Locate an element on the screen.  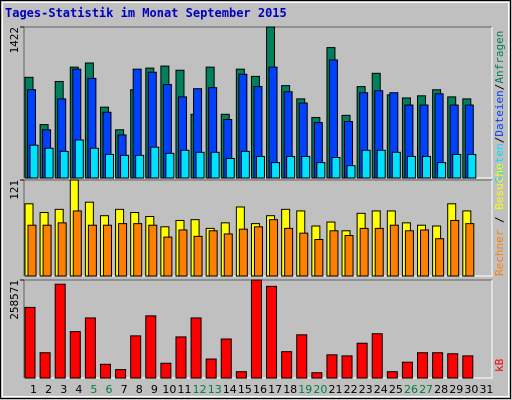
legend-entry: Anfragen is located at coordinates (499, 57).